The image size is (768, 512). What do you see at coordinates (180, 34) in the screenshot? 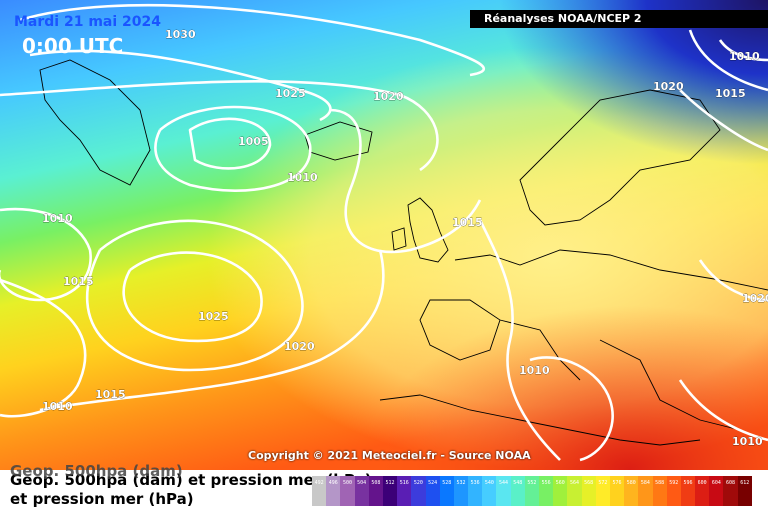
I see `isobar-label: 1030` at bounding box center [180, 34].